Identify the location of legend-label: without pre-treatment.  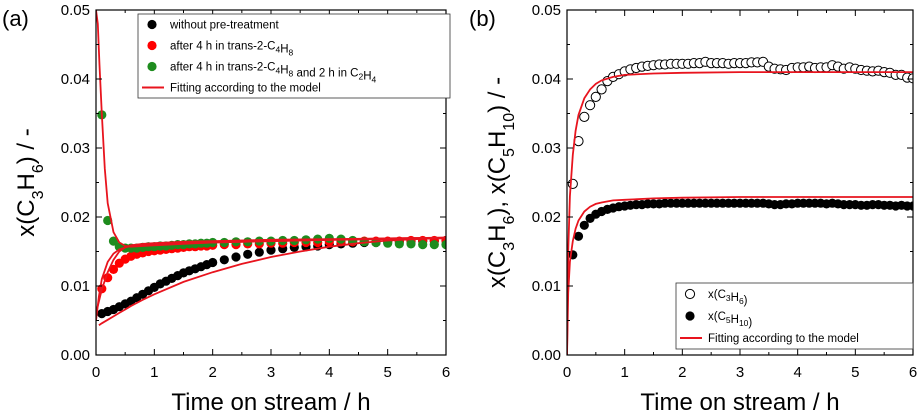
(224, 26).